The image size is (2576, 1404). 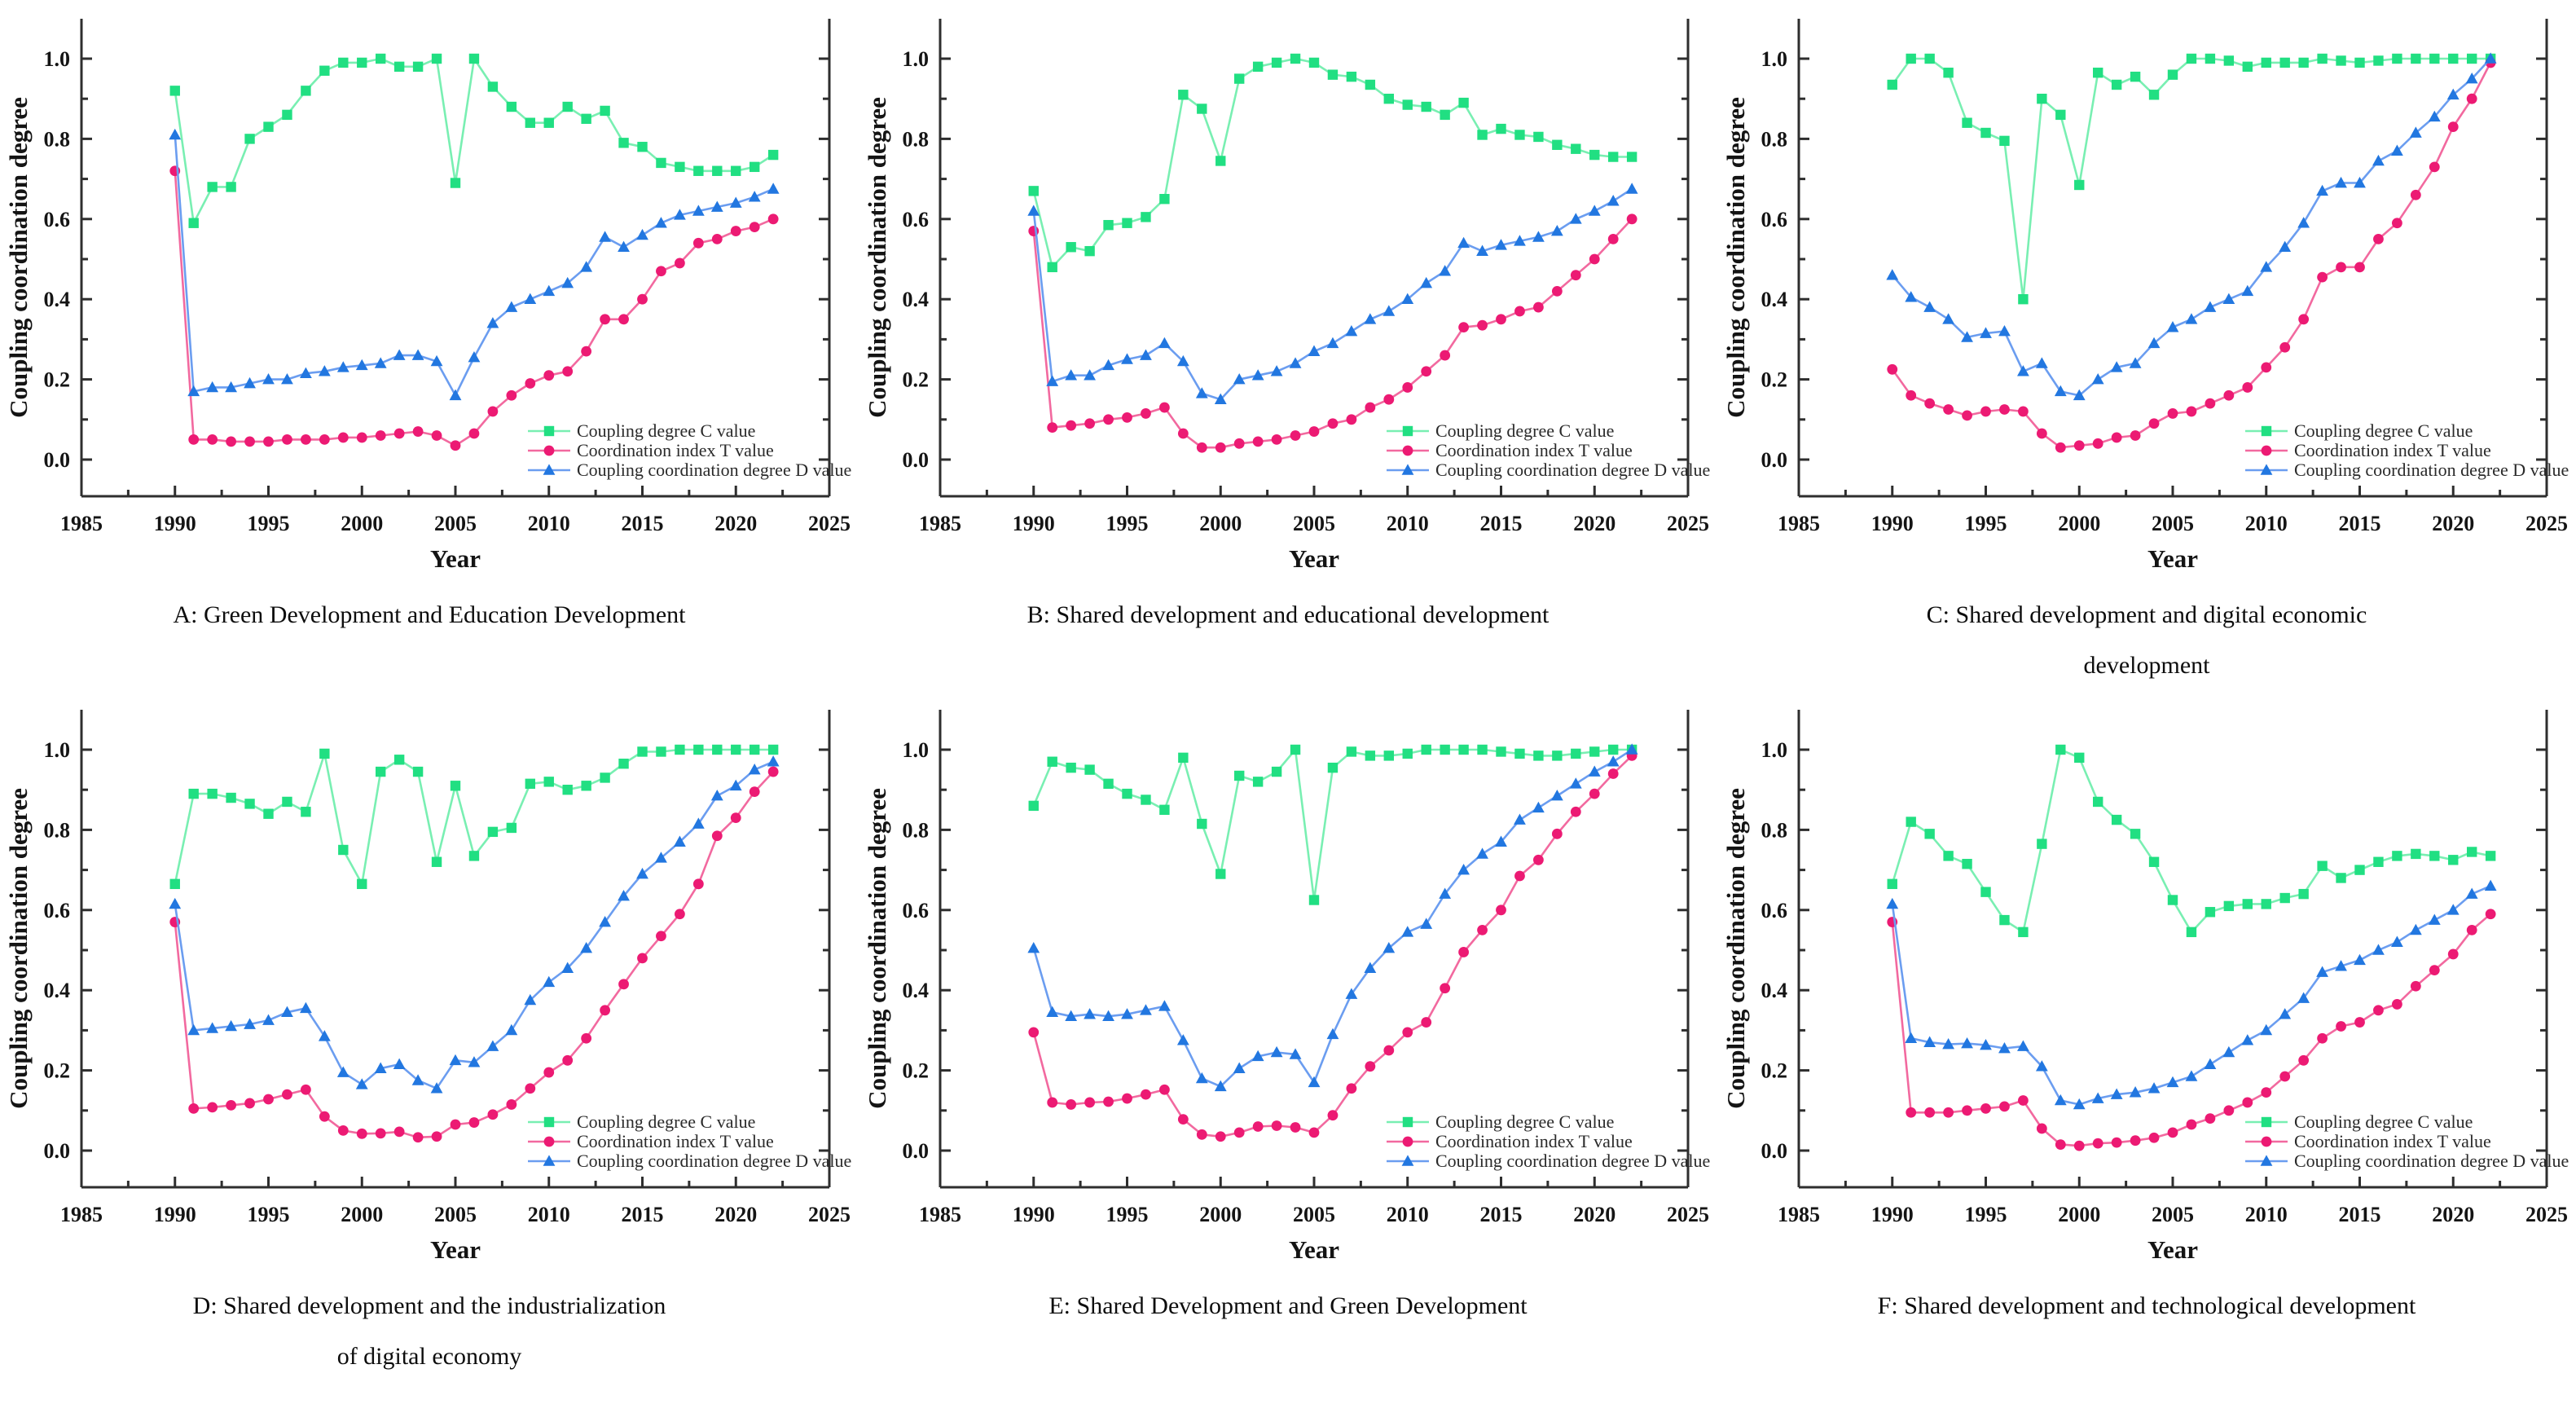 I want to click on series-square-F, so click(x=2191, y=841).